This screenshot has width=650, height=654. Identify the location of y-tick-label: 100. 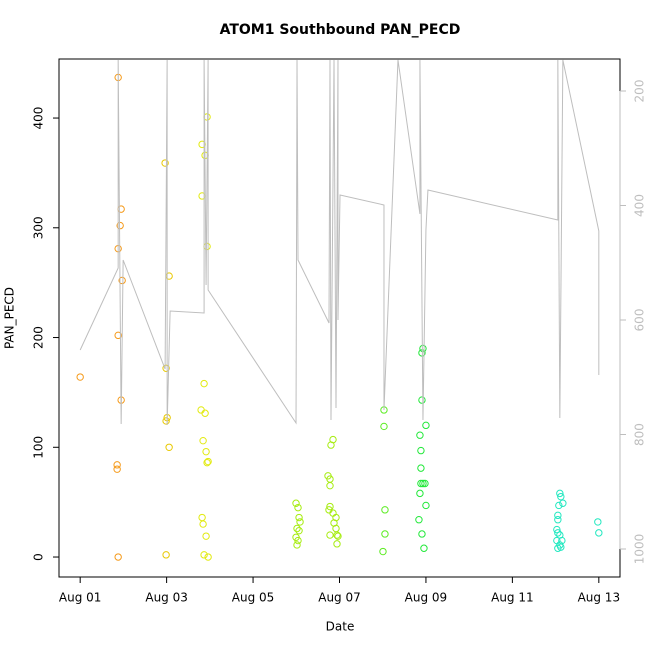
(39, 447).